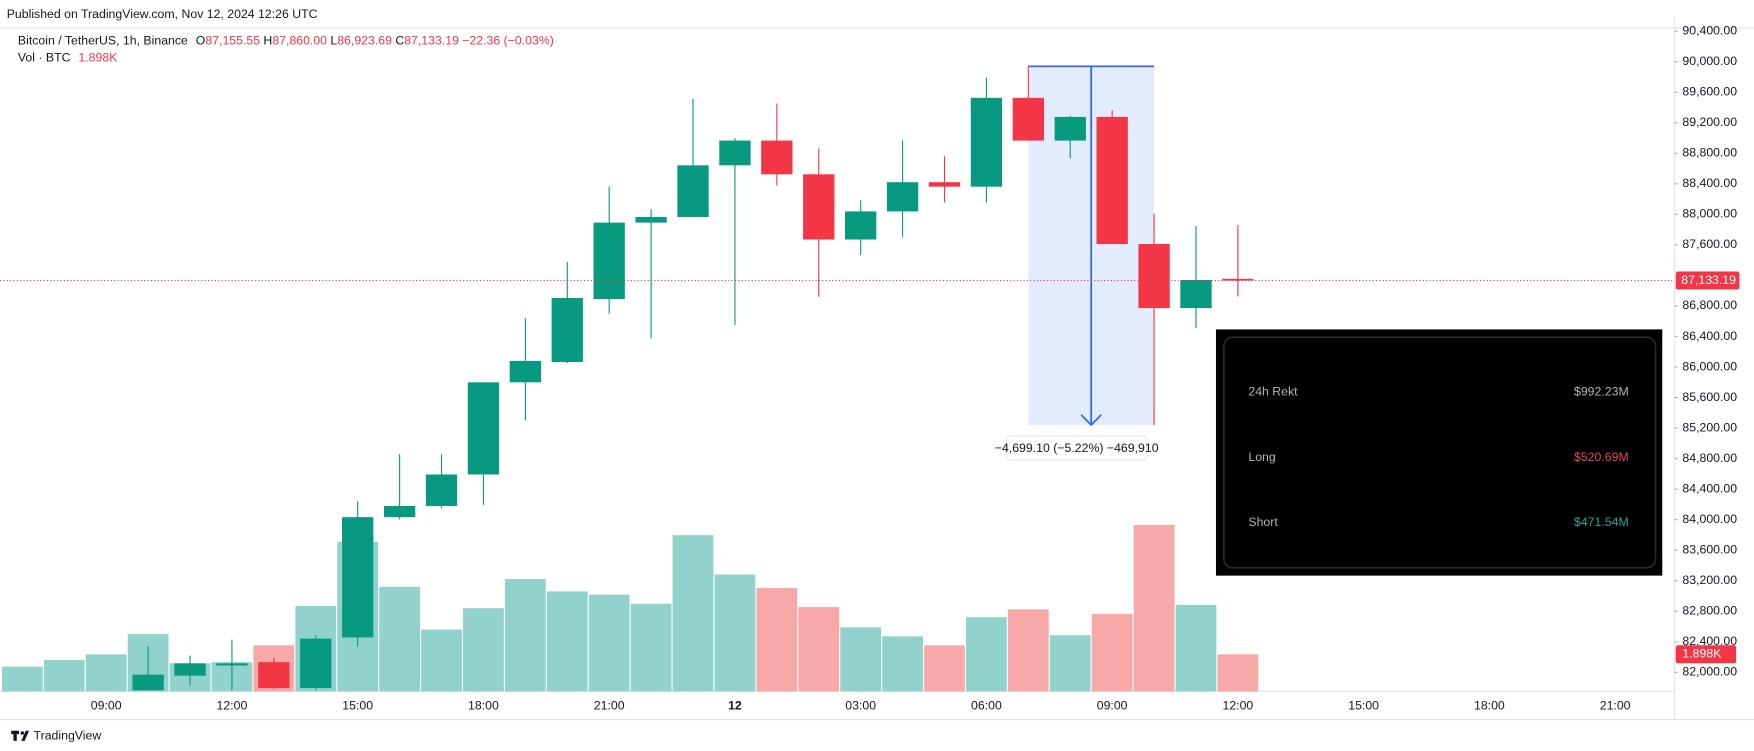 The height and width of the screenshot is (751, 1754). I want to click on symbol: Bitcoin / TetherUS, 1h, Binance, so click(103, 41).